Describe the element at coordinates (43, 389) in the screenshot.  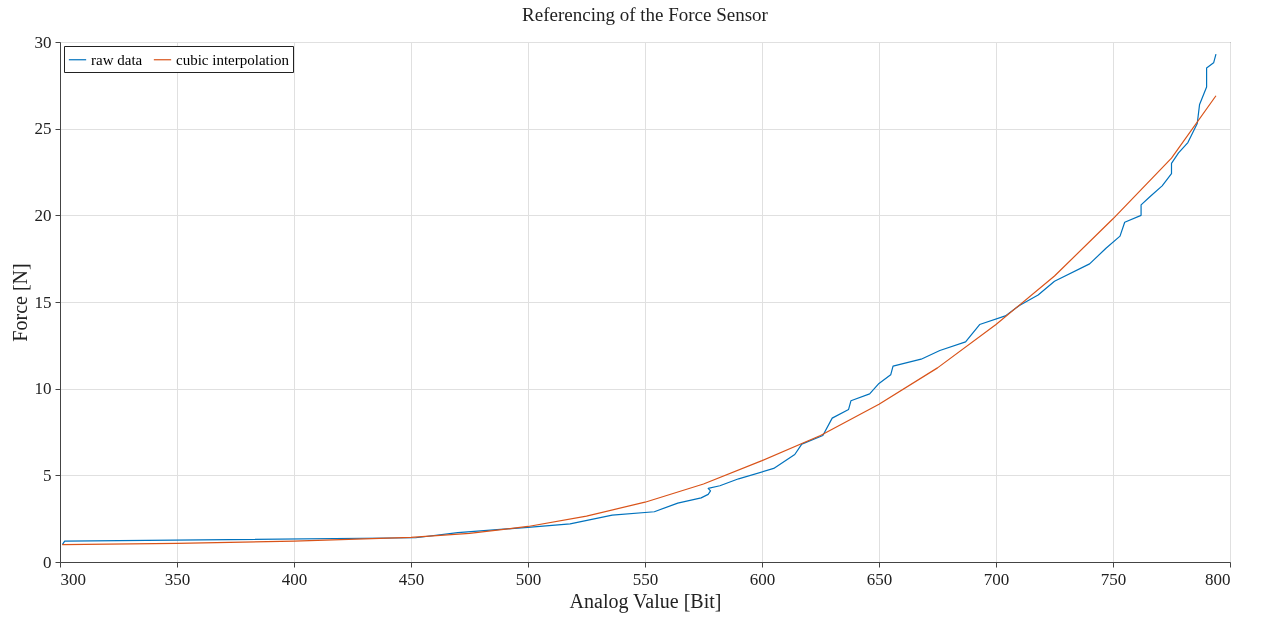
I see `y-tick-label: 10` at that location.